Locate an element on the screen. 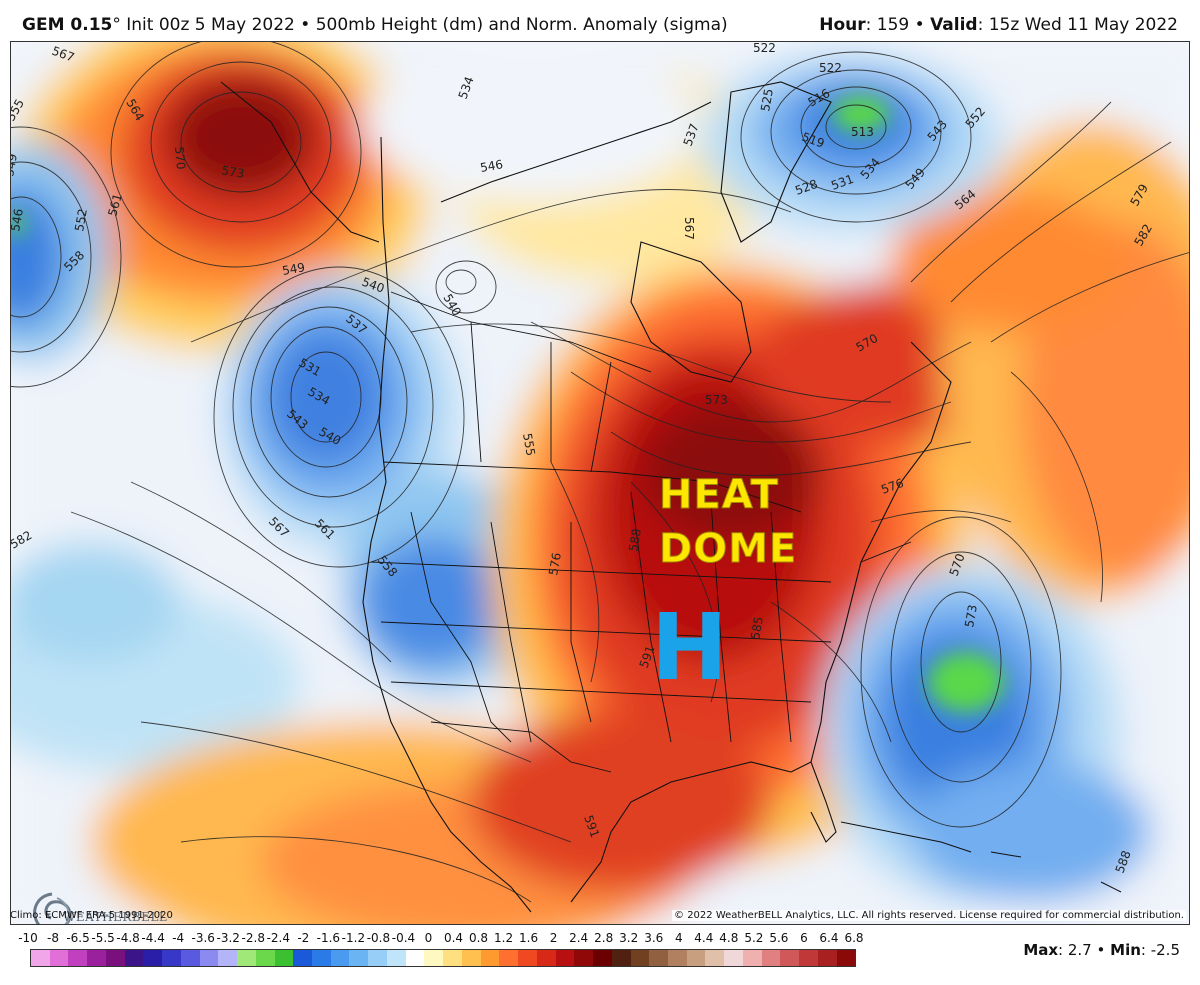 The image size is (1200, 985). scale-tick-label: 4.4 is located at coordinates (704, 938).